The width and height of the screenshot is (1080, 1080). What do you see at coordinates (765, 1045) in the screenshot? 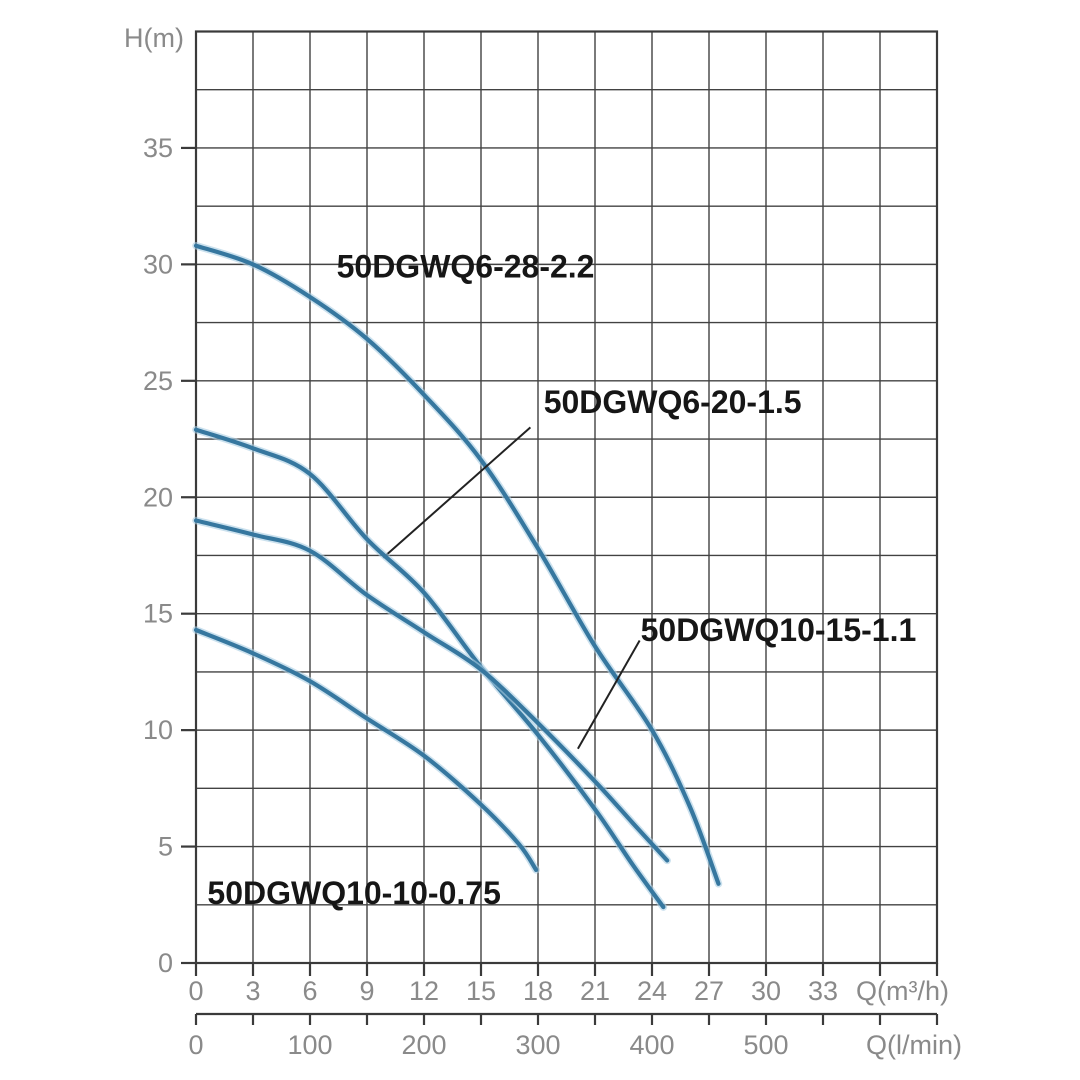
I see `x2-tick-label: 500` at bounding box center [765, 1045].